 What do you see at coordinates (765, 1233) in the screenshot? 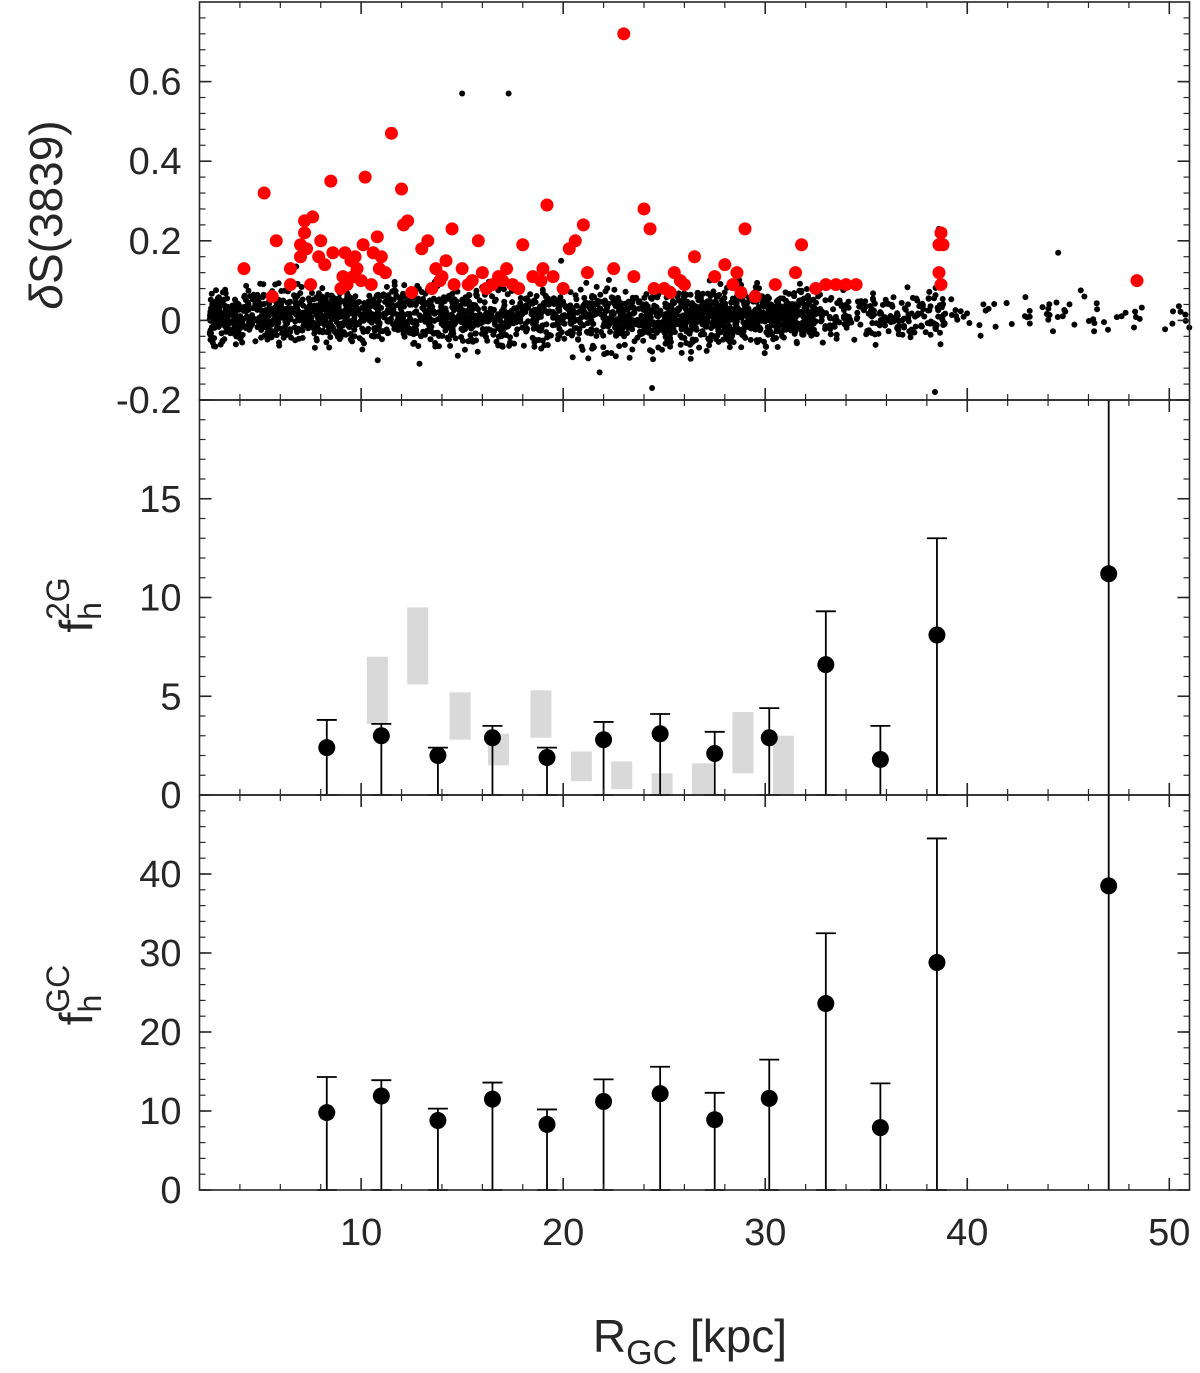
I see `x-tick-label: 30` at bounding box center [765, 1233].